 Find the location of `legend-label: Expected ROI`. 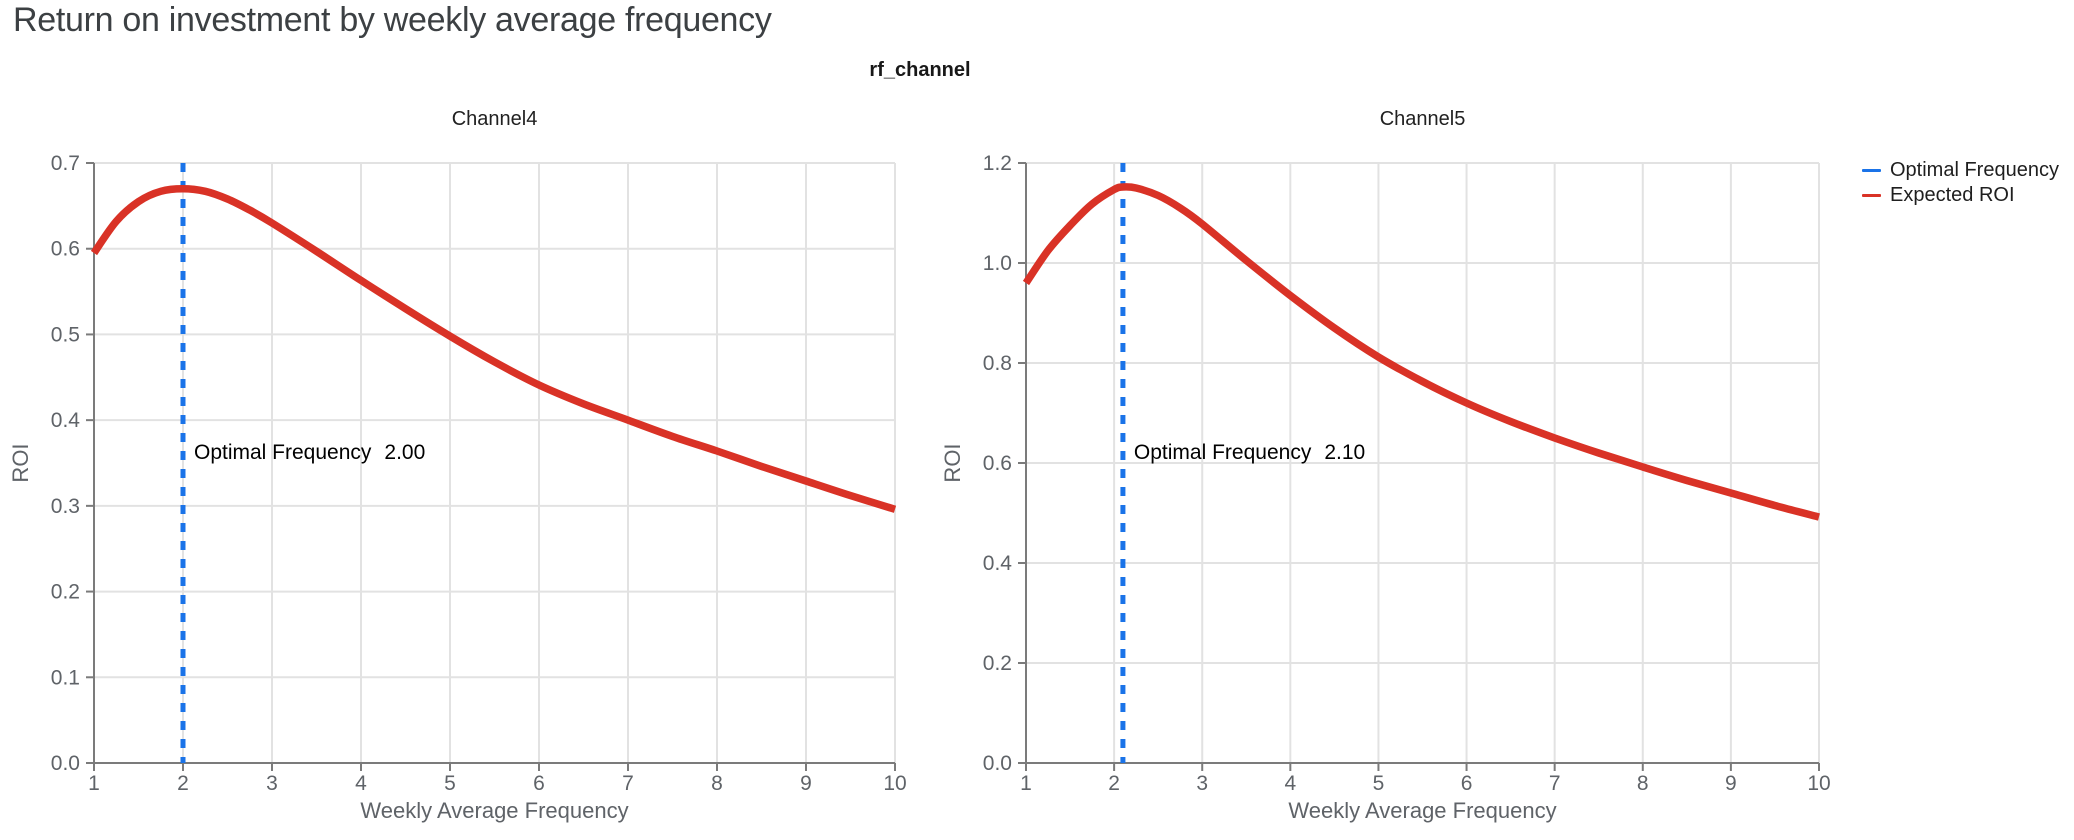

legend-label: Expected ROI is located at coordinates (1952, 195).